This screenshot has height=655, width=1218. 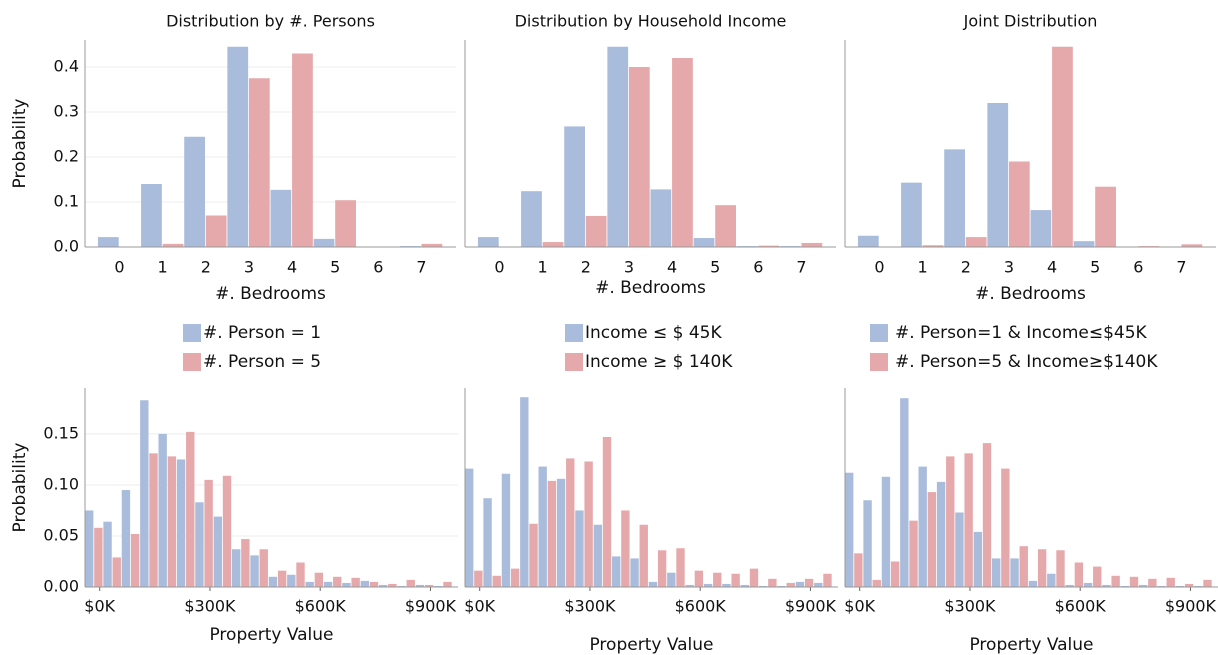 What do you see at coordinates (651, 21) in the screenshot?
I see `chart-title: Distribution by Household Income` at bounding box center [651, 21].